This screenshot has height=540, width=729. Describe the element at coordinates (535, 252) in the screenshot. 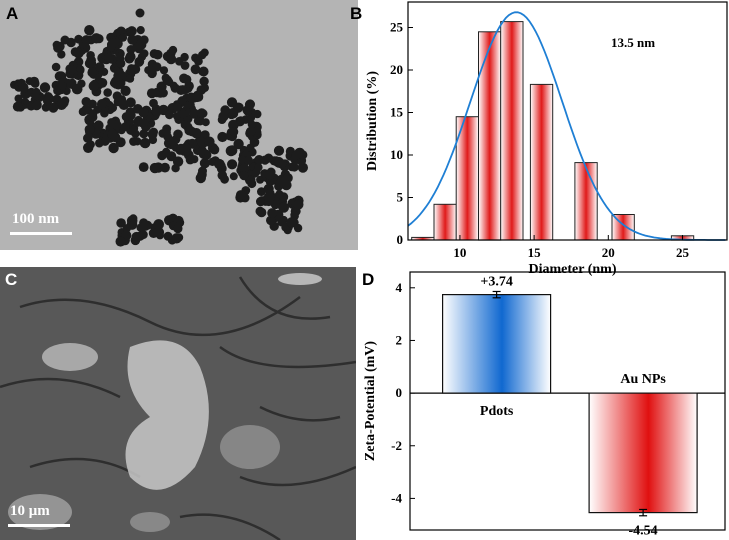

I see `x-tick-label: 15` at that location.